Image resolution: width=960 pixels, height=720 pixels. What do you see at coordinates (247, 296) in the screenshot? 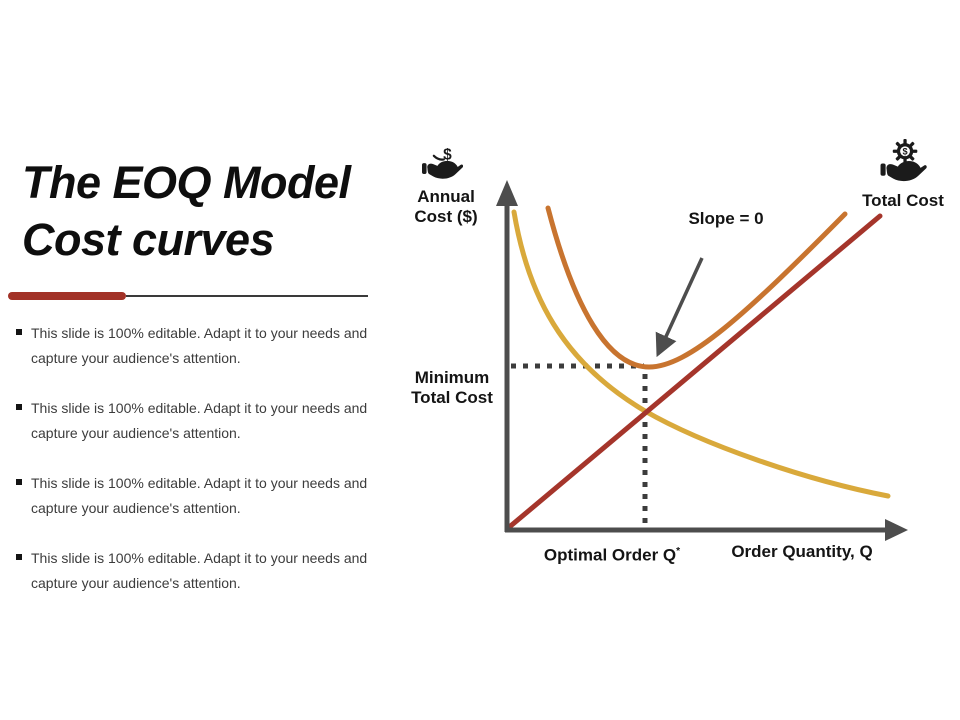
I see `divider-thin-line` at bounding box center [247, 296].